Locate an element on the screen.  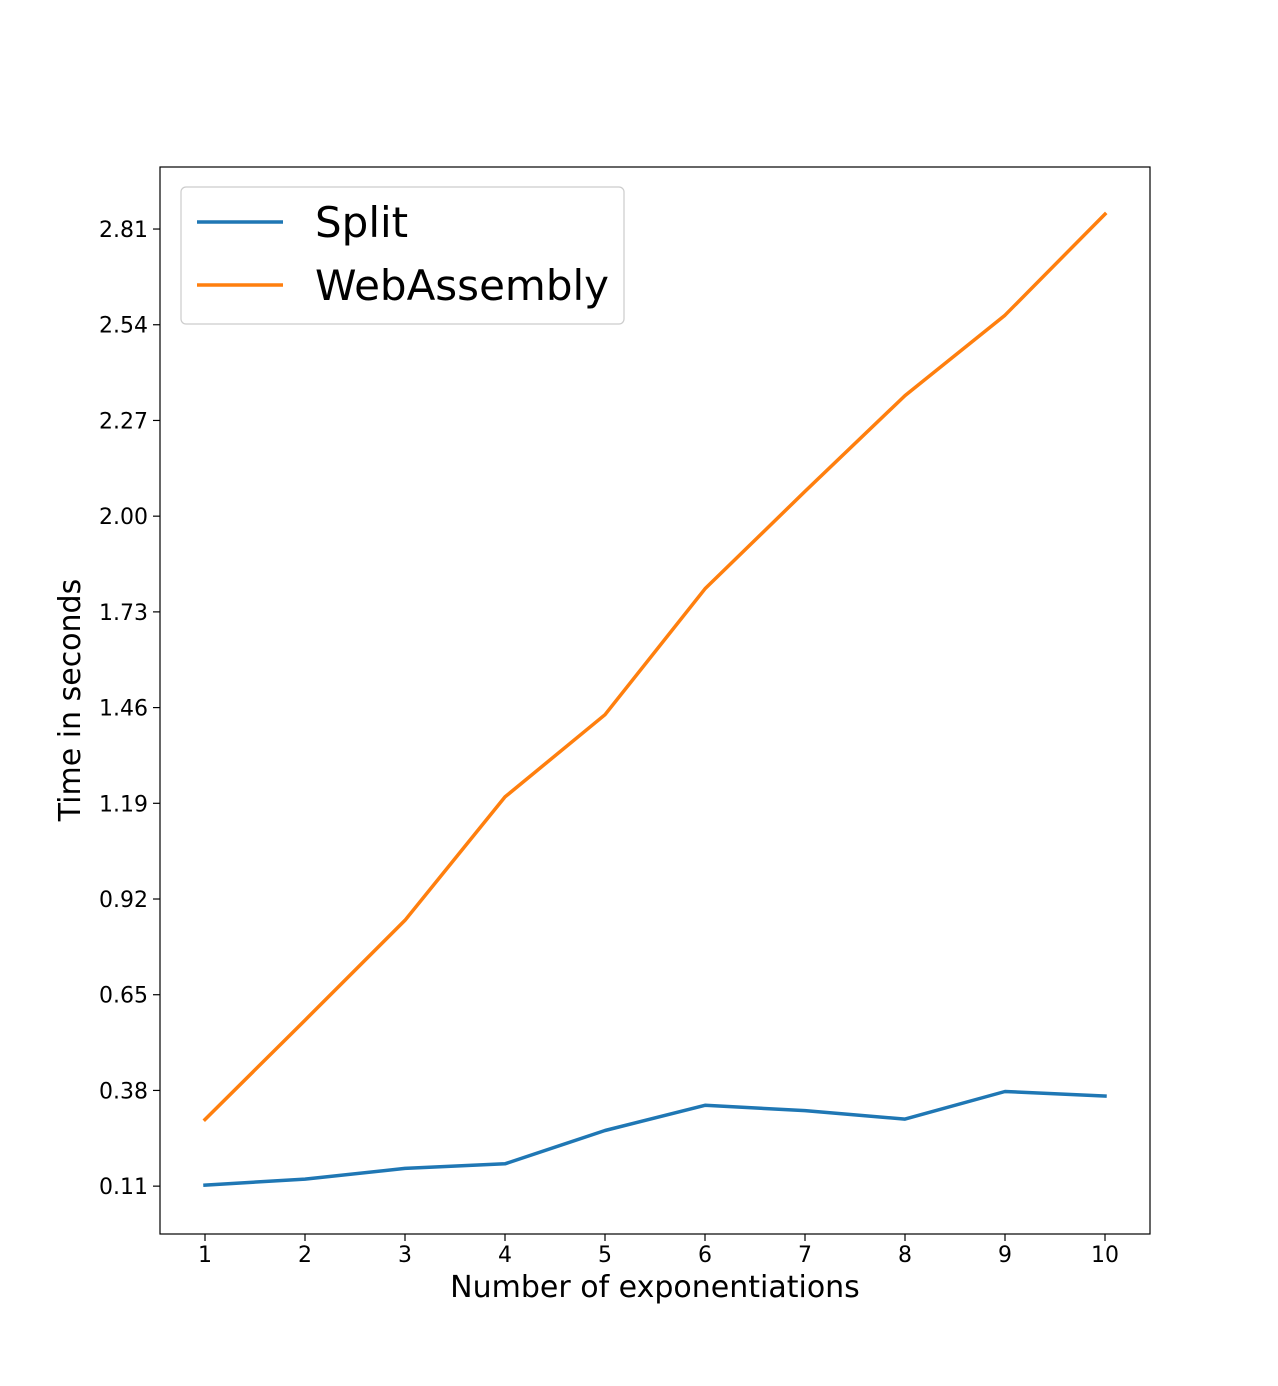
y-tick-label: 2.54 is located at coordinates (123, 326).